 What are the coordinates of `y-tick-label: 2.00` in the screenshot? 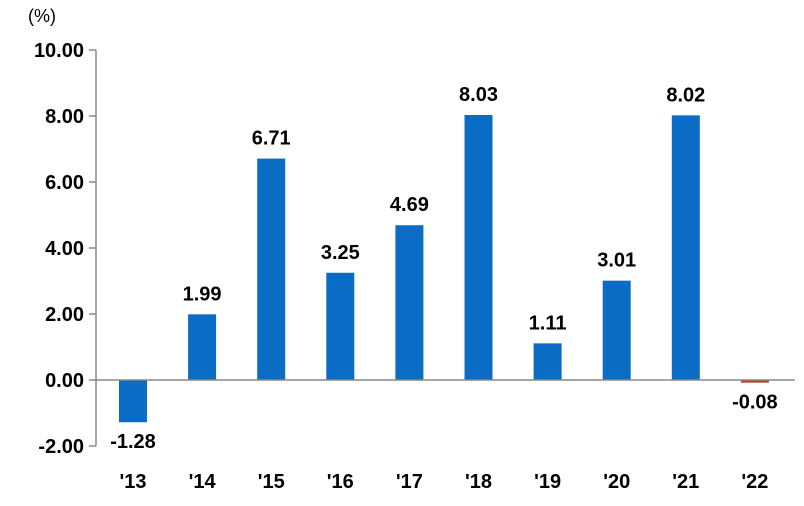 It's located at (64, 315).